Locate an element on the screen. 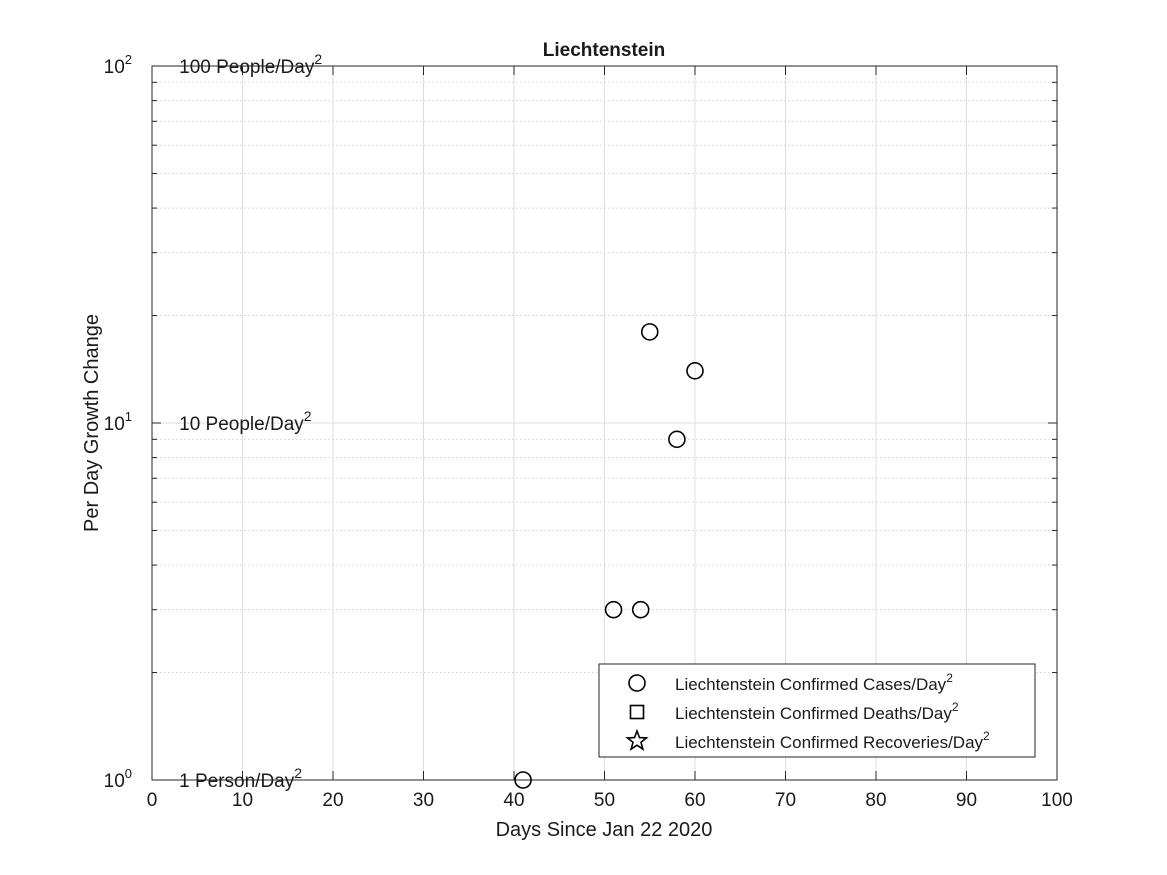  y-tick-label: 10² is located at coordinates (118, 65).